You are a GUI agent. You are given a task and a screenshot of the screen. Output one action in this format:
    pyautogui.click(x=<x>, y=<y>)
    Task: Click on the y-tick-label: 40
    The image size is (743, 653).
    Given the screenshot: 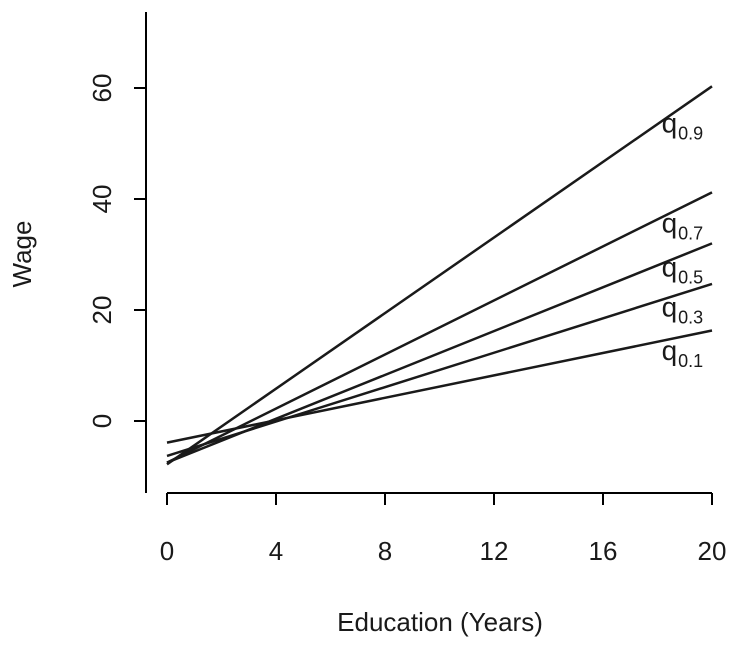 What is the action you would take?
    pyautogui.click(x=102, y=199)
    